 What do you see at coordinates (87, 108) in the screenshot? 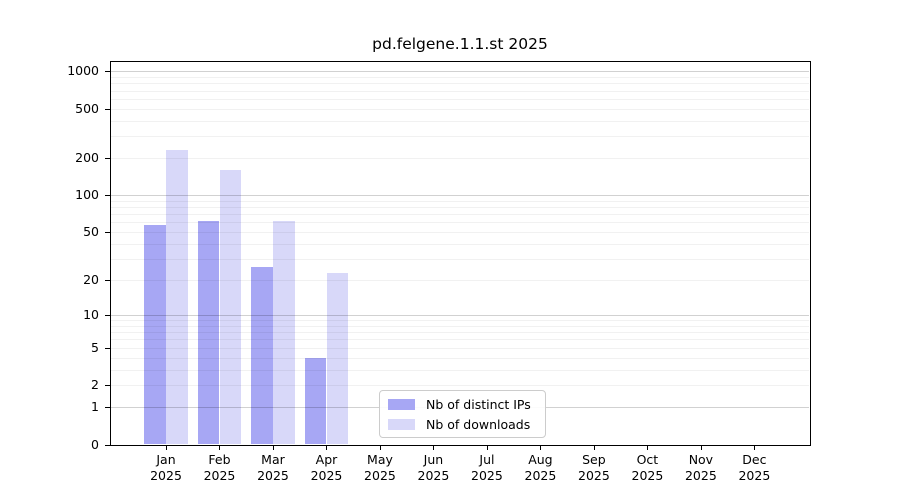
I see `y-tick-label: 500` at bounding box center [87, 108].